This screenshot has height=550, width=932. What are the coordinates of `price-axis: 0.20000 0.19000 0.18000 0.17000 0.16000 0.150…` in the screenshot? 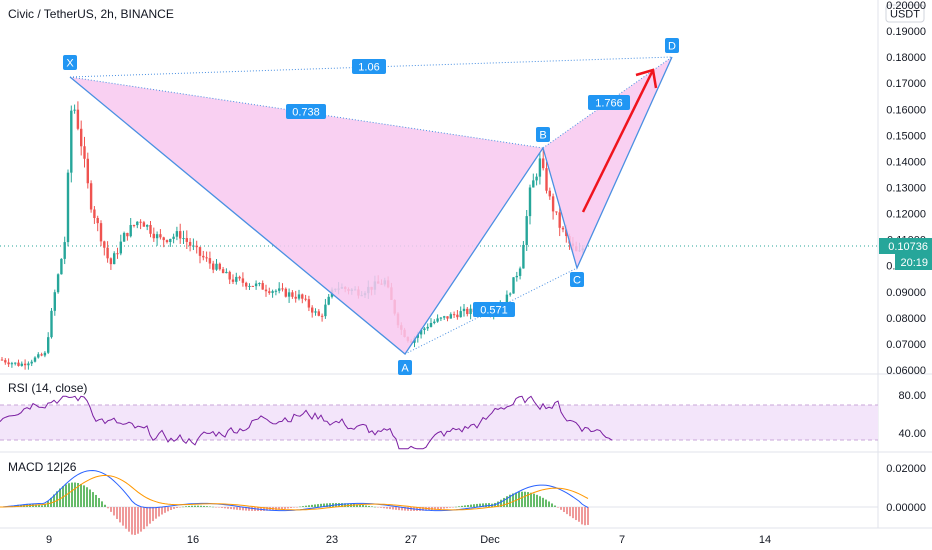 It's located at (906, 188).